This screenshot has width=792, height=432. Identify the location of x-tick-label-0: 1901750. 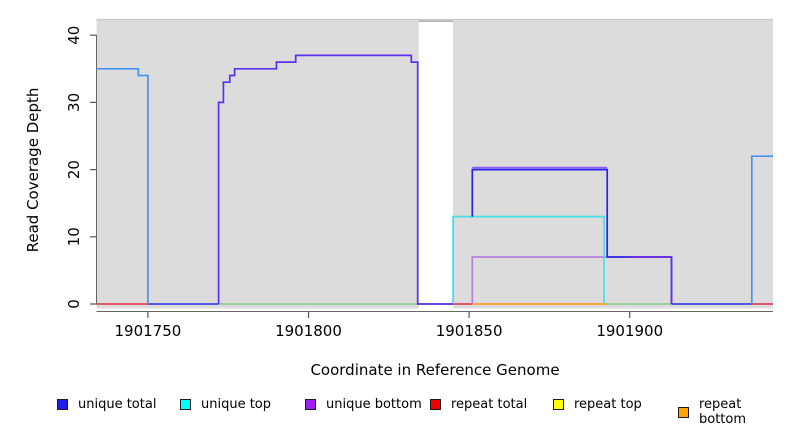
(147, 331).